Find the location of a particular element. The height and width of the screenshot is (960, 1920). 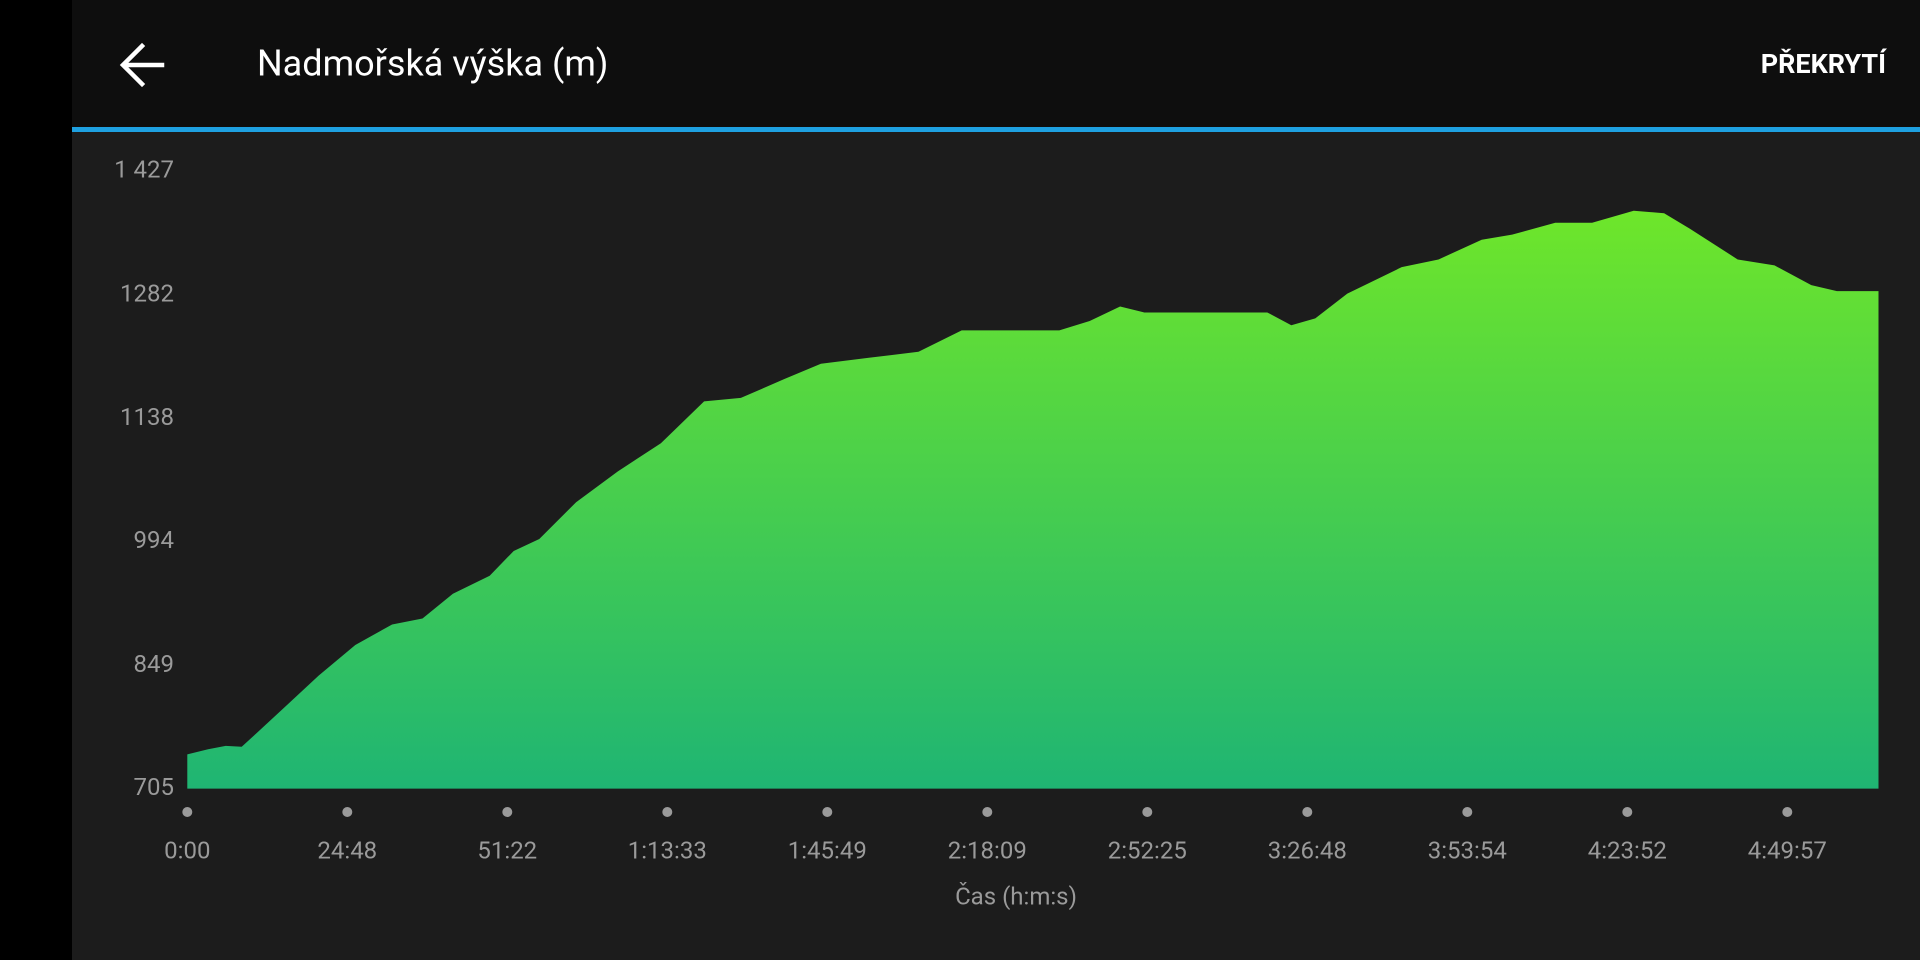

back-button is located at coordinates (142, 65).